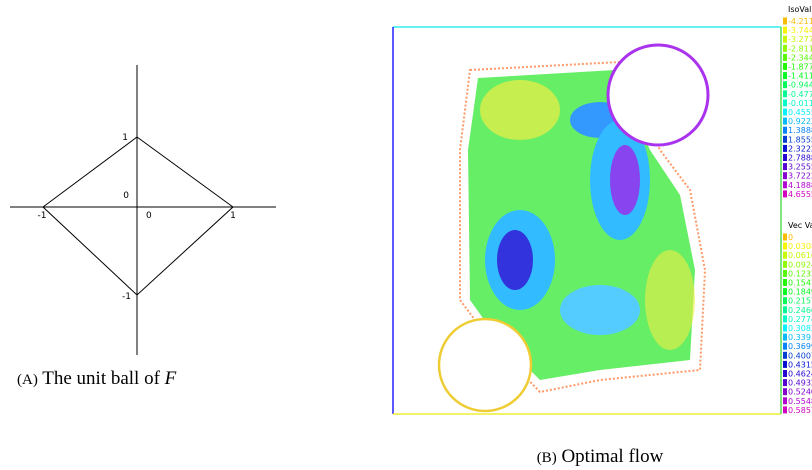  What do you see at coordinates (800, 337) in the screenshot?
I see `legend-label: 0.3391` at bounding box center [800, 337].